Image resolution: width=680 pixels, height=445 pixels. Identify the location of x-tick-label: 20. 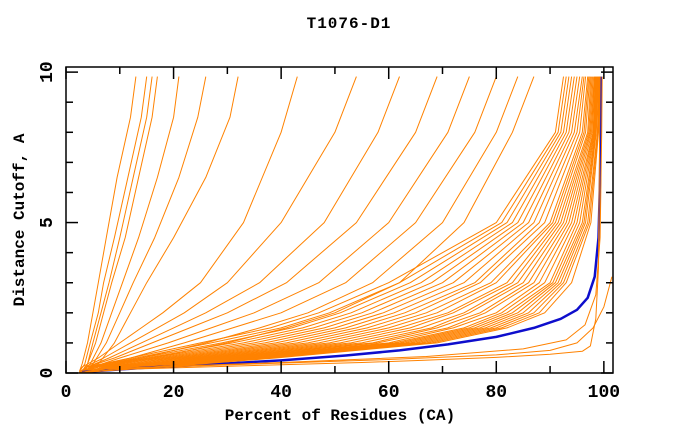
(174, 393).